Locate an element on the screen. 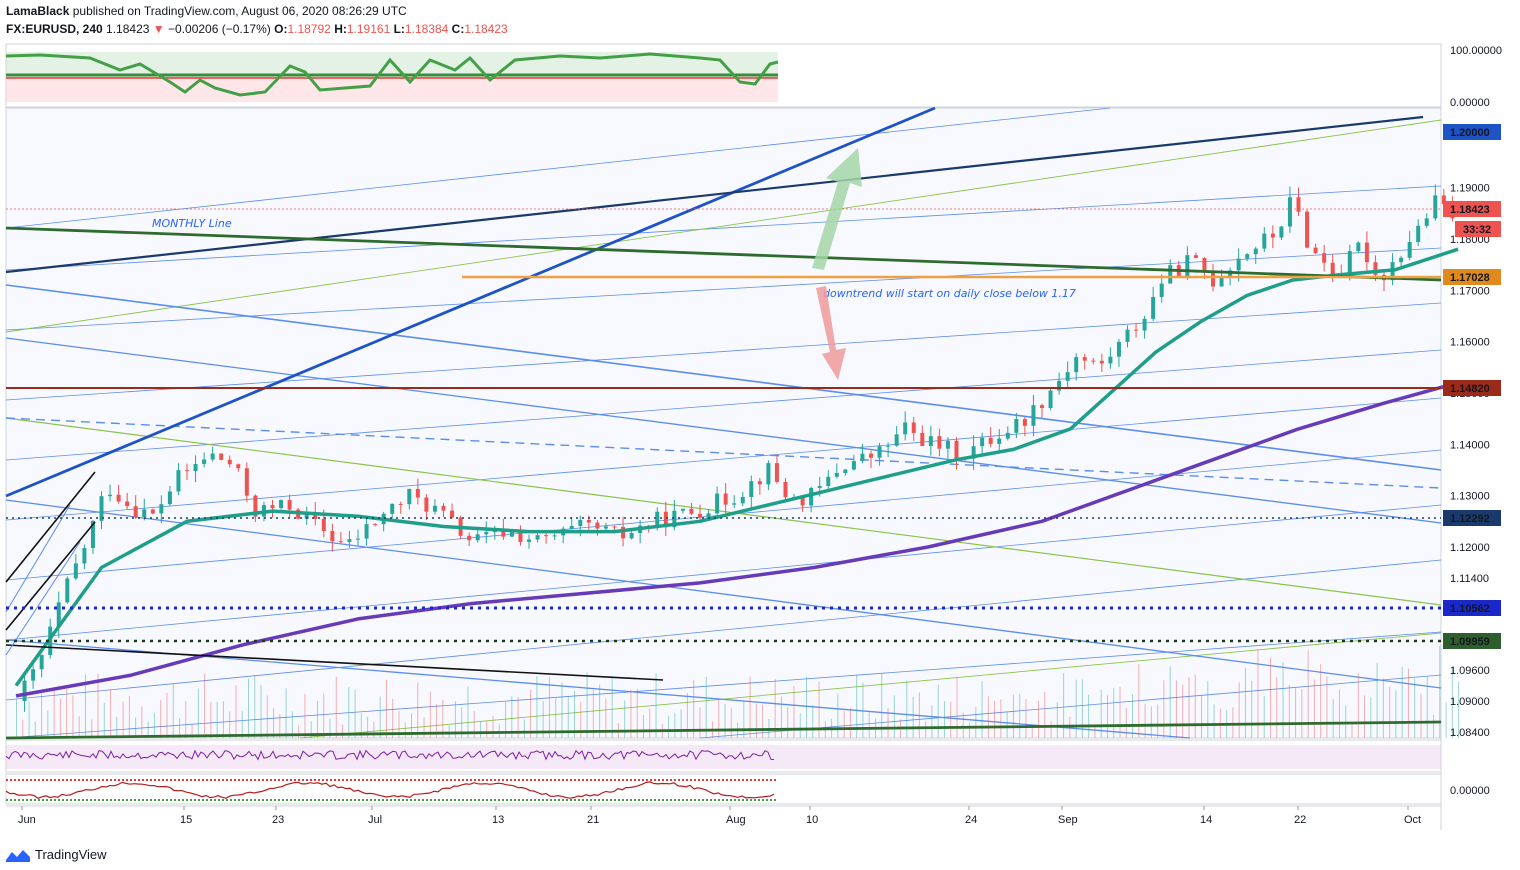 Image resolution: width=1520 pixels, height=870 pixels. time-tick-label: 23 is located at coordinates (278, 820).